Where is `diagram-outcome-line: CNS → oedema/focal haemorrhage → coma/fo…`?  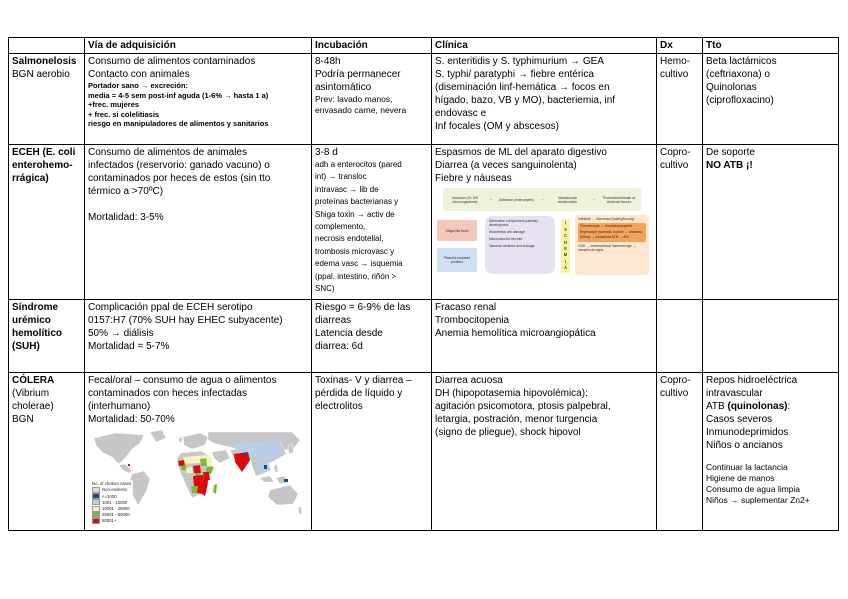
diagram-outcome-line: CNS → oedema/focal haemorrhage → coma/fo… is located at coordinates (607, 247).